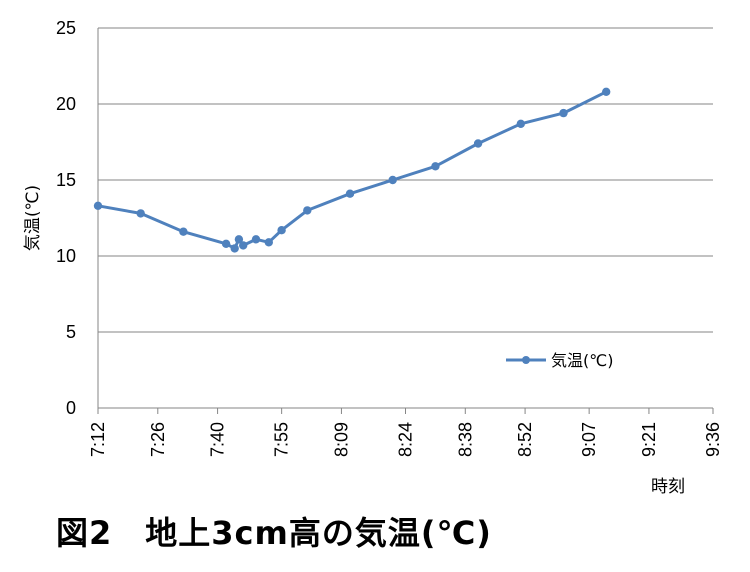 Image resolution: width=750 pixels, height=572 pixels. What do you see at coordinates (218, 439) in the screenshot?
I see `x-tick-label: 7:40` at bounding box center [218, 439].